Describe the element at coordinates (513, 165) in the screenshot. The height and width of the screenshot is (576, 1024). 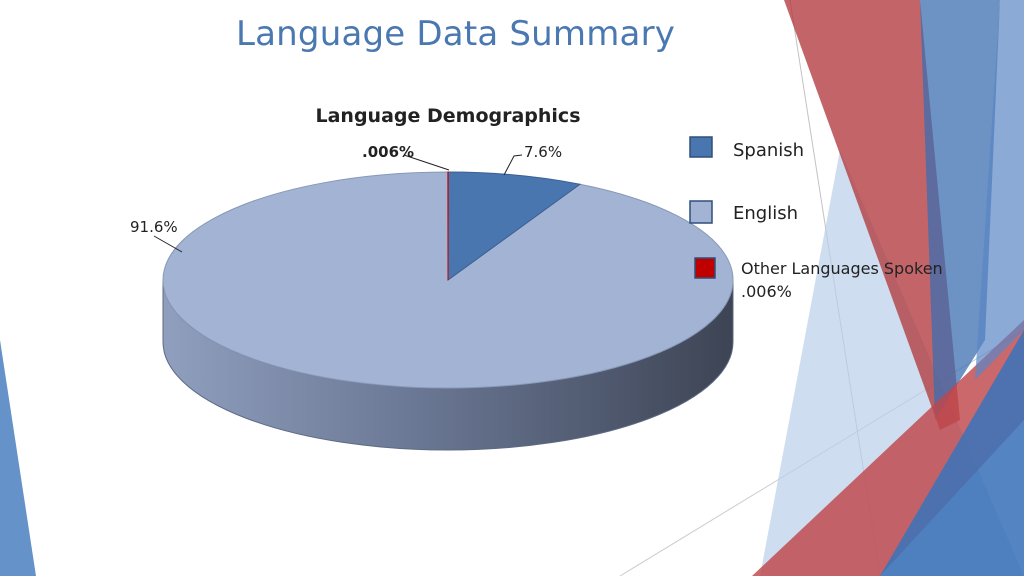
I see `leader-line-spanish` at that location.